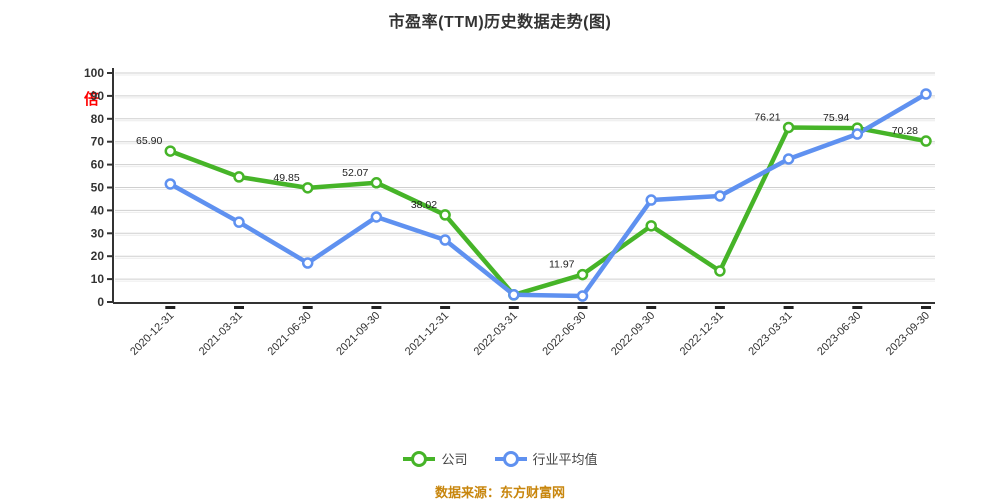 The height and width of the screenshot is (500, 1000). I want to click on y-axis-tick-label: 80, so click(98, 119).